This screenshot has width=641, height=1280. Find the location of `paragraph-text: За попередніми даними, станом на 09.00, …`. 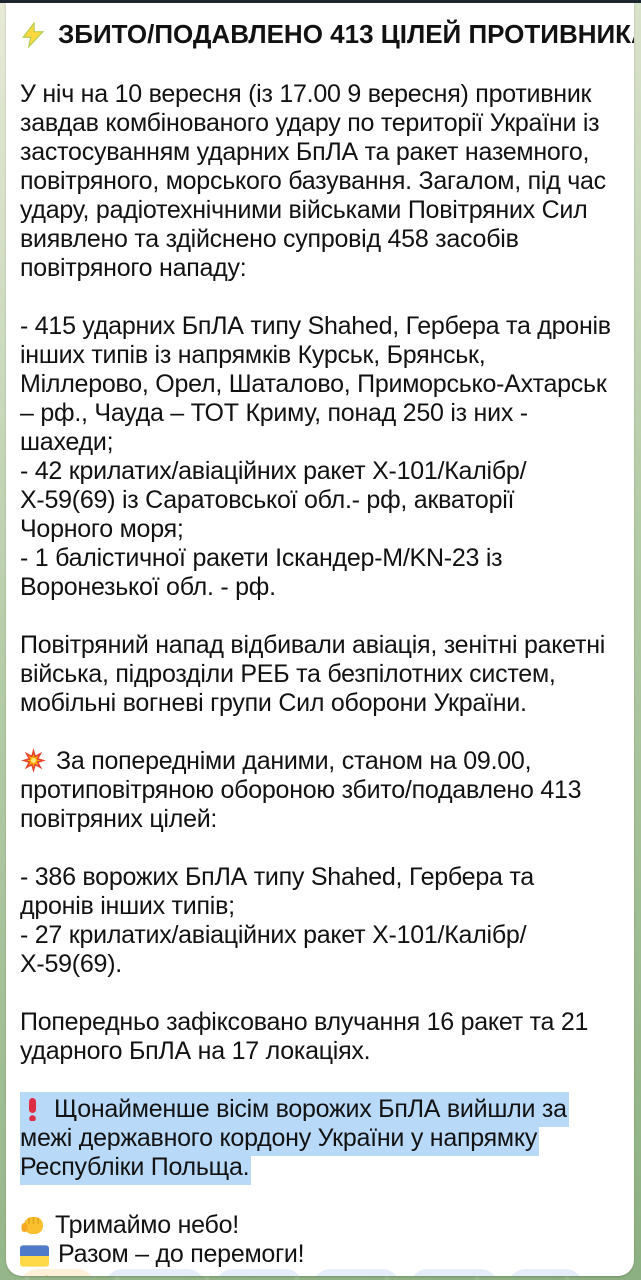

paragraph-text: За попередніми даними, станом на 09.00, … is located at coordinates (301, 790).